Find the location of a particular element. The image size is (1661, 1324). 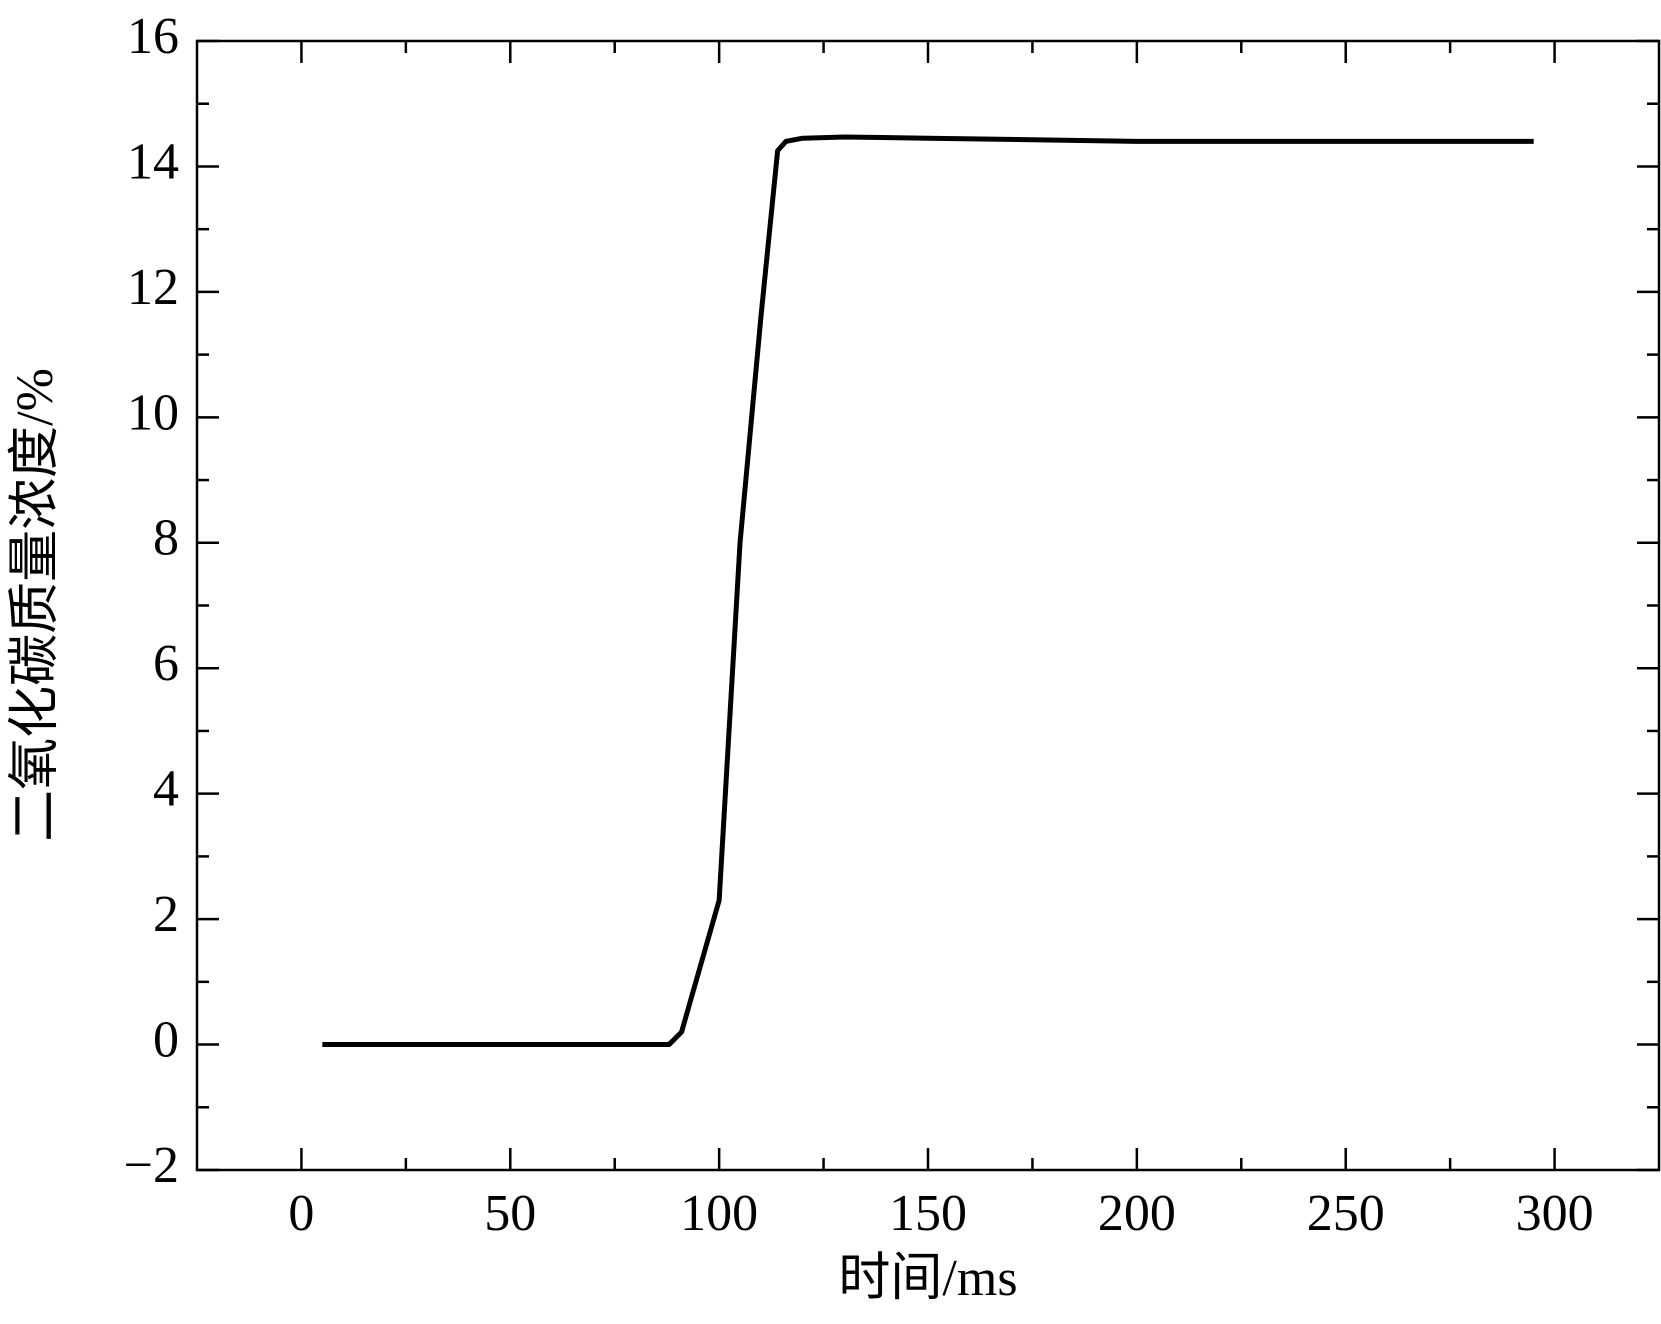

y-tick-label: 10 is located at coordinates (153, 412).